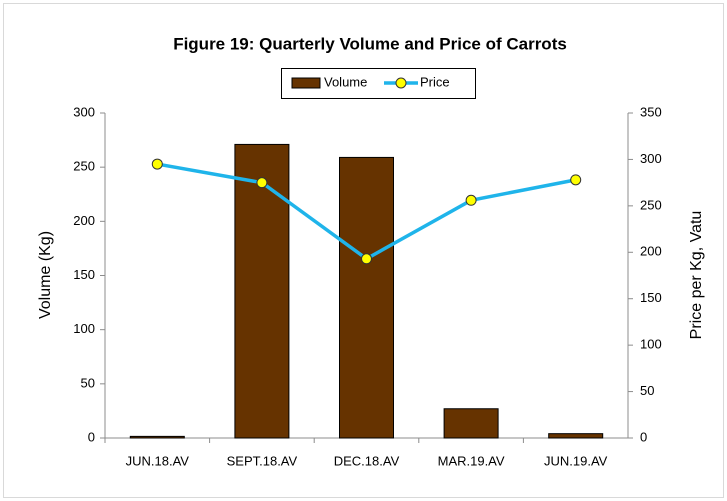 The image size is (727, 501). Describe the element at coordinates (367, 460) in the screenshot. I see `x-tick-label: DEC.18.AV` at that location.